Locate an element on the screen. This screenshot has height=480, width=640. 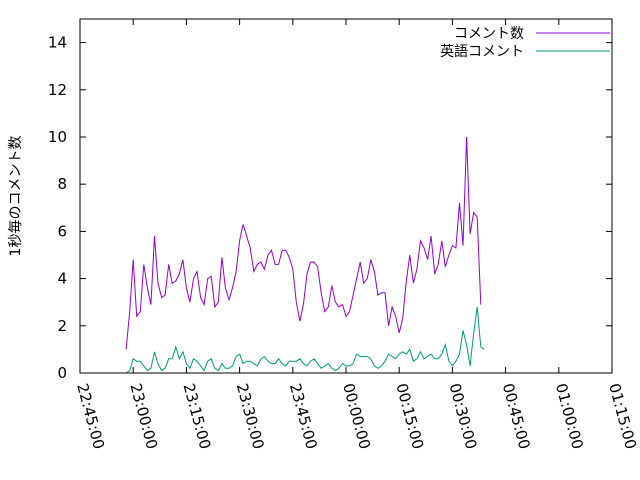
x-tick-label: 00:15:00 is located at coordinates (409, 416).